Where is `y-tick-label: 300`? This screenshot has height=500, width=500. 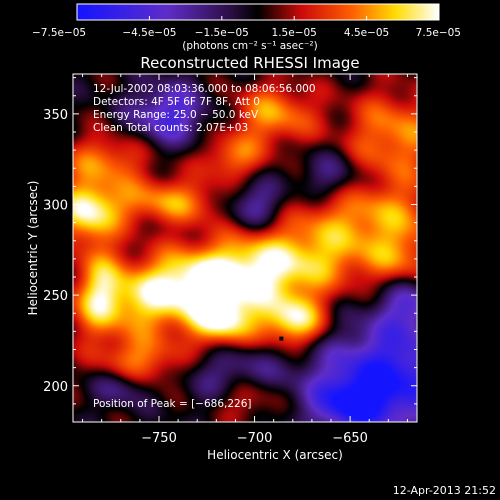 y-tick-label: 300 is located at coordinates (55, 206).